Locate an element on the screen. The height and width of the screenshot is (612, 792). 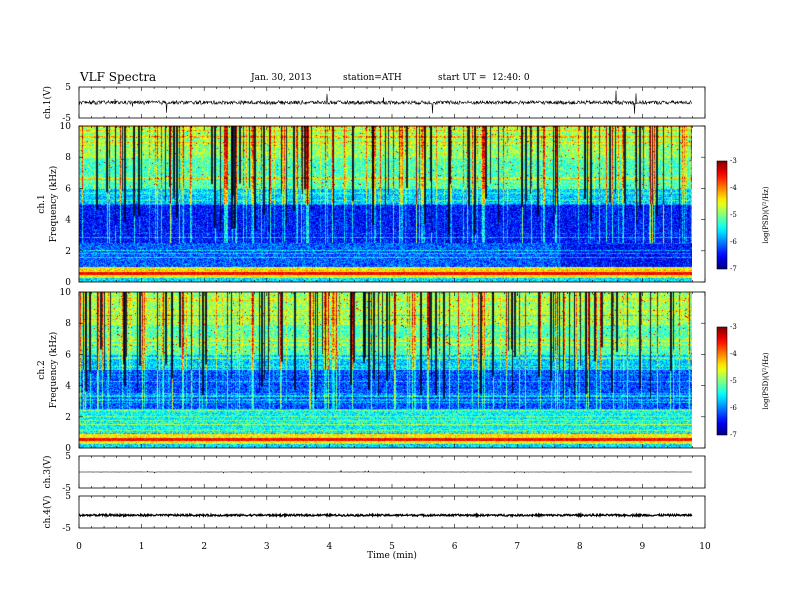
x-tick-label: 3 is located at coordinates (267, 547).